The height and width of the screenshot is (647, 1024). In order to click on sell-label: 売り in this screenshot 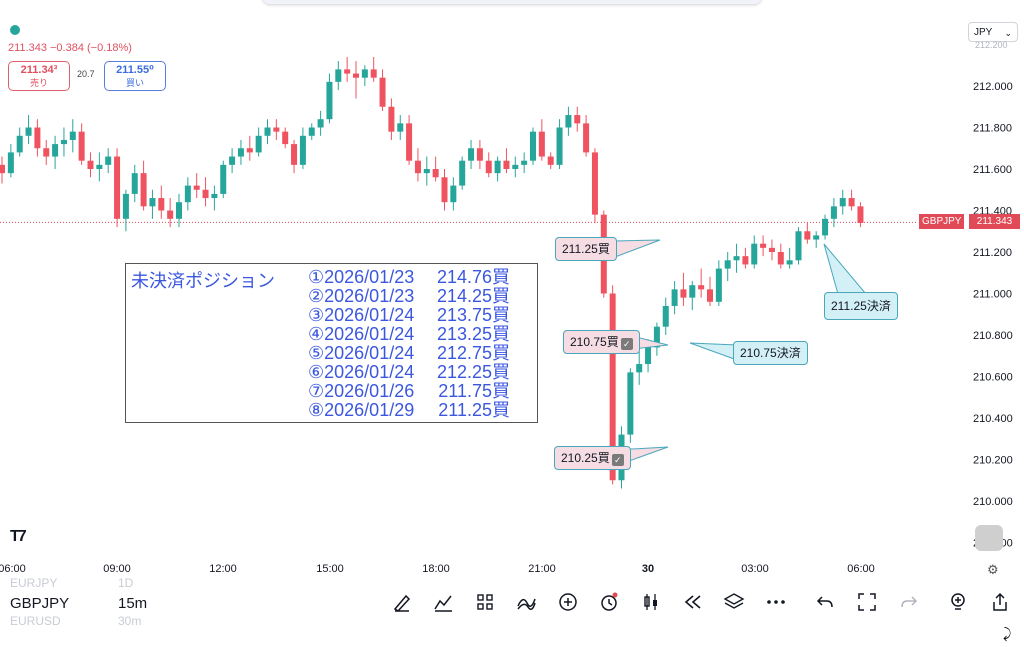, I will do `click(38, 83)`.